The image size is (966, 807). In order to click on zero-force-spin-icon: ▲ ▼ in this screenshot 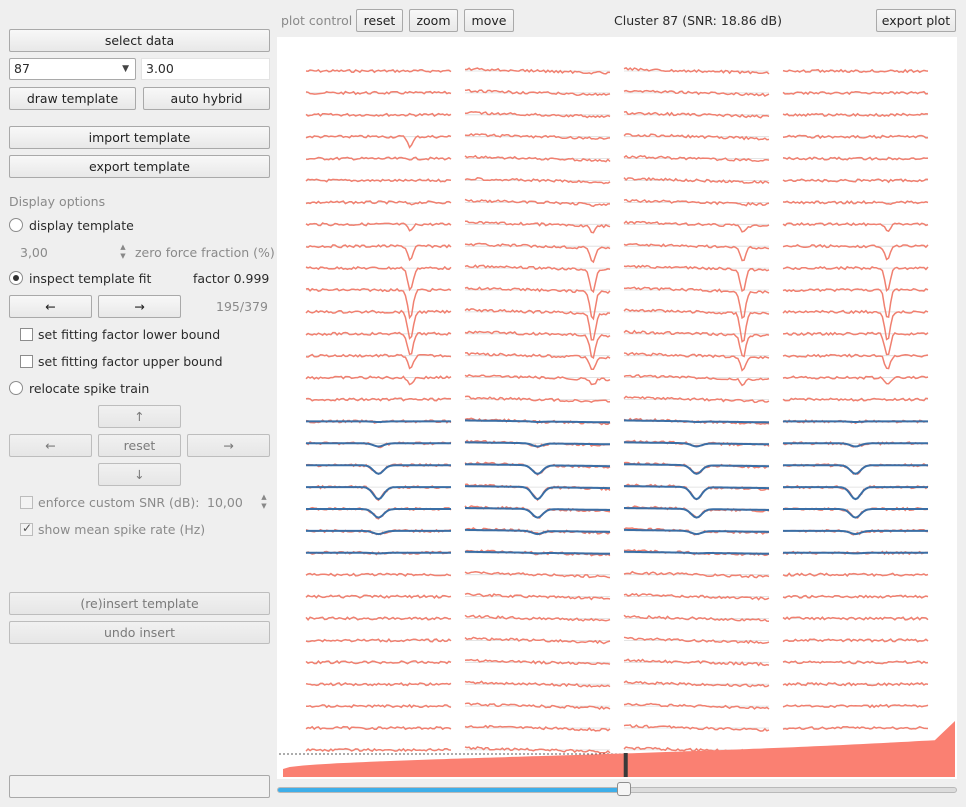, I will do `click(123, 251)`.